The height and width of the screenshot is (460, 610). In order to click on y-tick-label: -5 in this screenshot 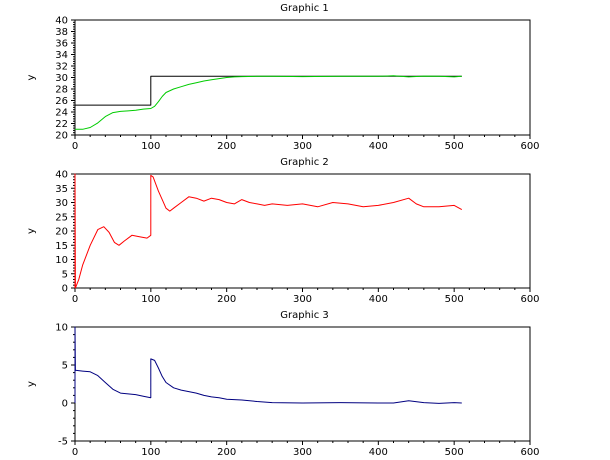, I will do `click(63, 442)`.